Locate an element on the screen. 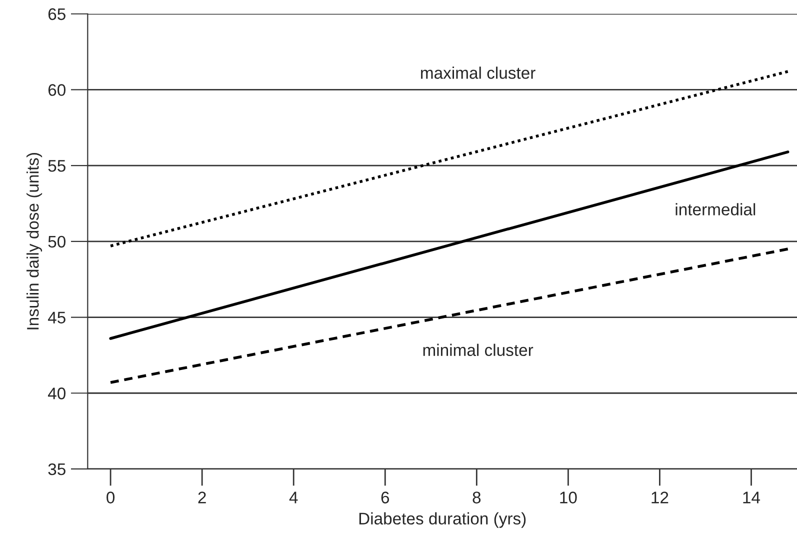 The height and width of the screenshot is (555, 797). x-tick-label: 6 is located at coordinates (385, 498).